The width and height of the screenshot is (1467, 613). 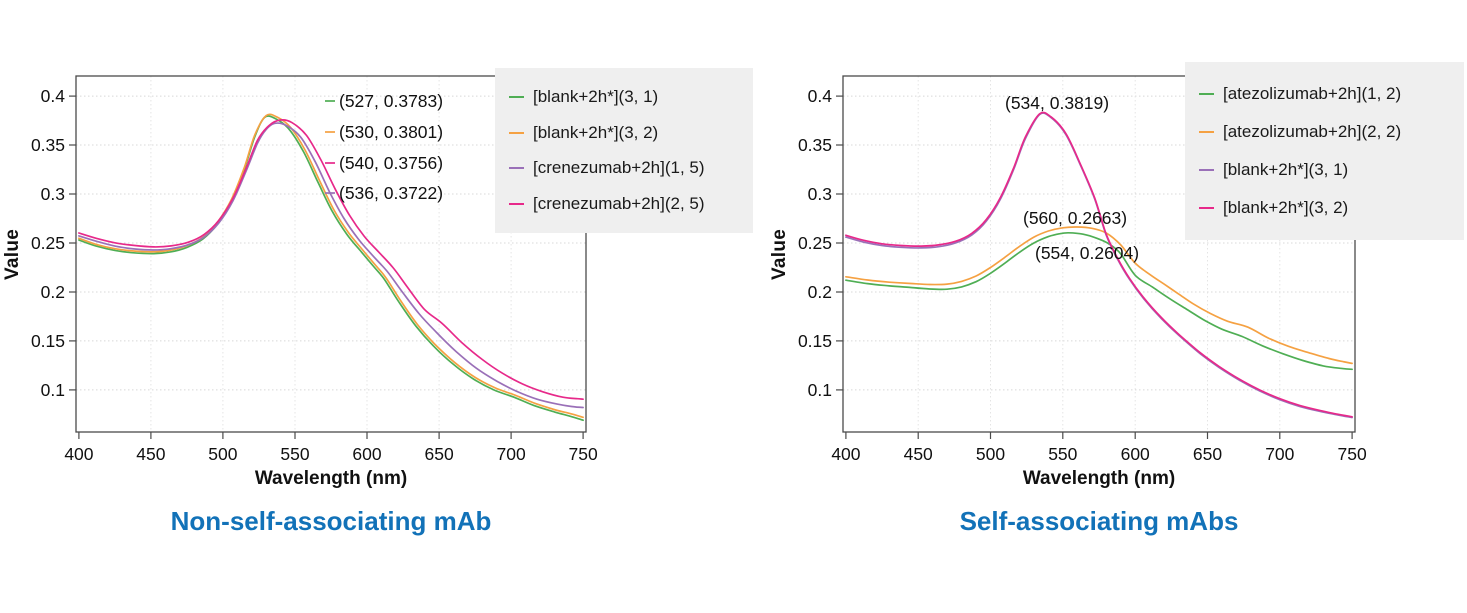 What do you see at coordinates (1312, 131) in the screenshot?
I see `legend-label: [atezolizumab+2h](2, 2)` at bounding box center [1312, 131].